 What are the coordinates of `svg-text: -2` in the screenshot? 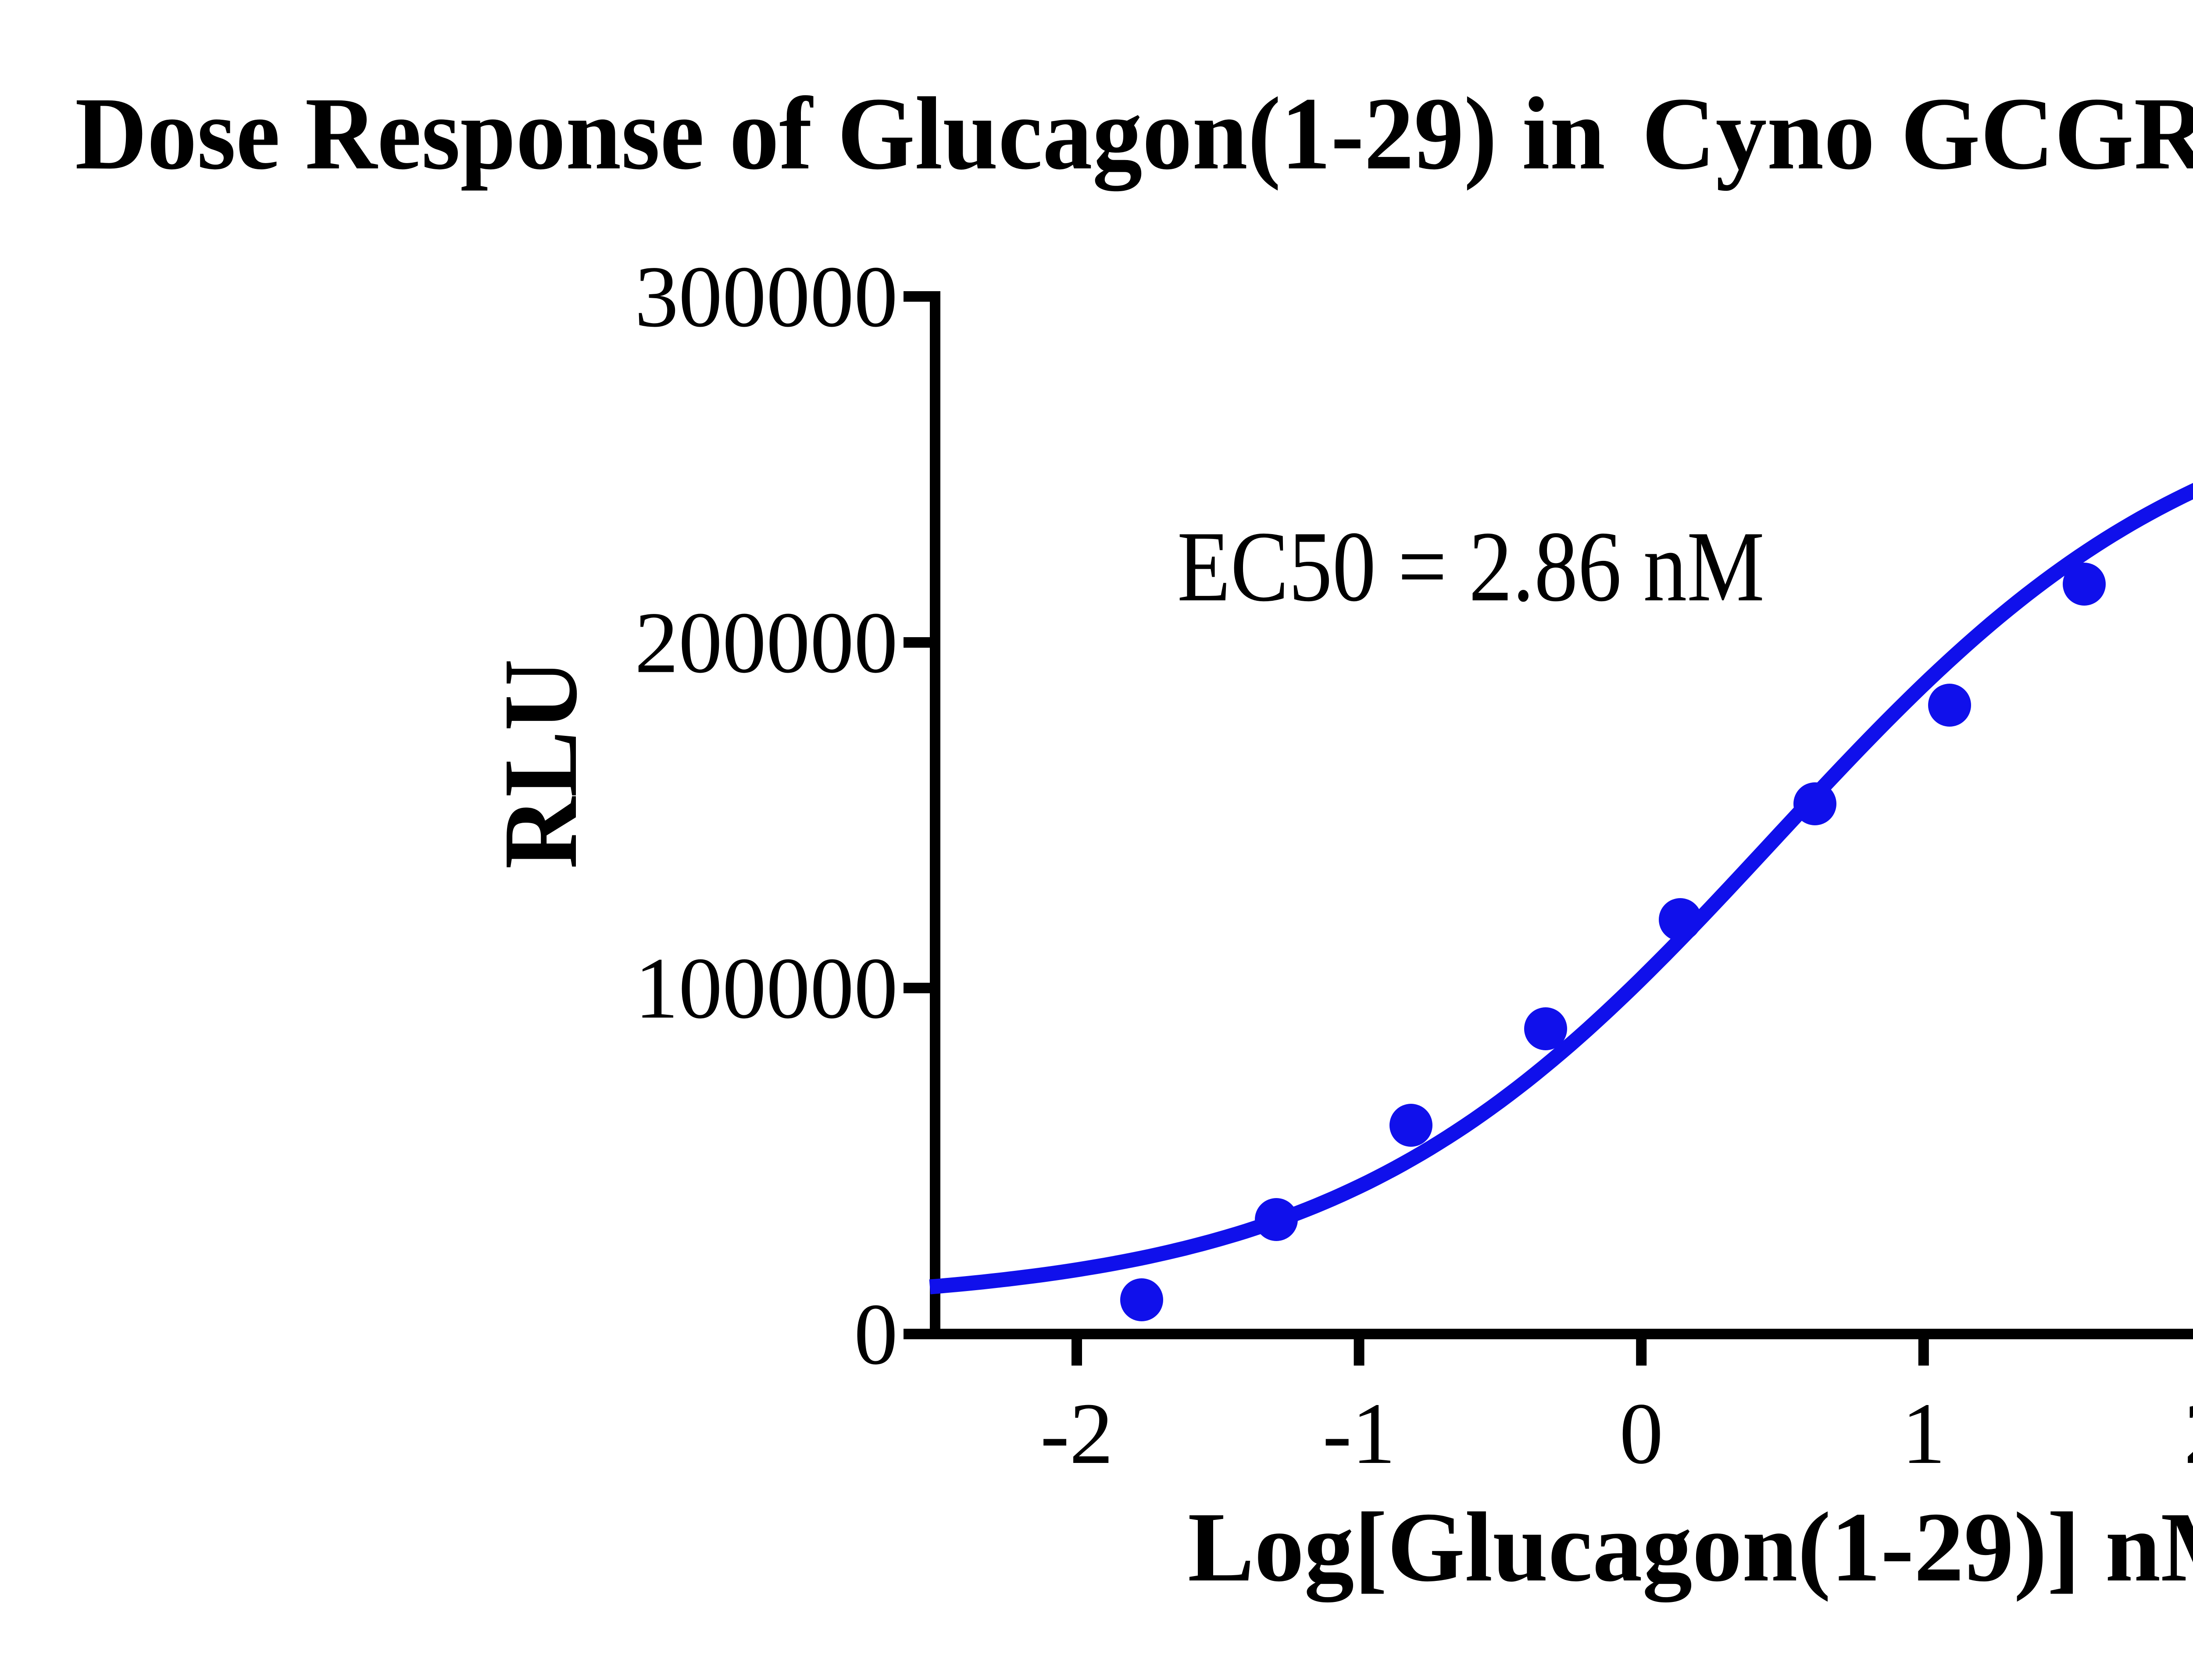 It's located at (1077, 1434).